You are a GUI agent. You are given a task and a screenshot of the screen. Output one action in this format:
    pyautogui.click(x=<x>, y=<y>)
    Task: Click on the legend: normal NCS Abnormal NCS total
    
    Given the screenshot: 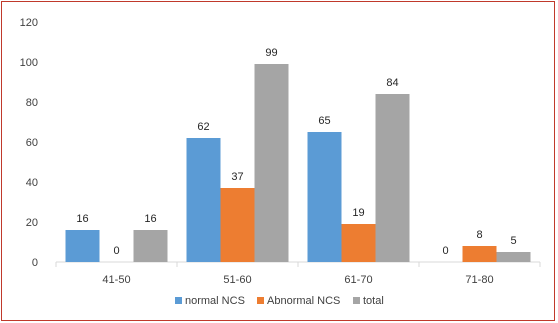 What is the action you would take?
    pyautogui.click(x=279, y=301)
    